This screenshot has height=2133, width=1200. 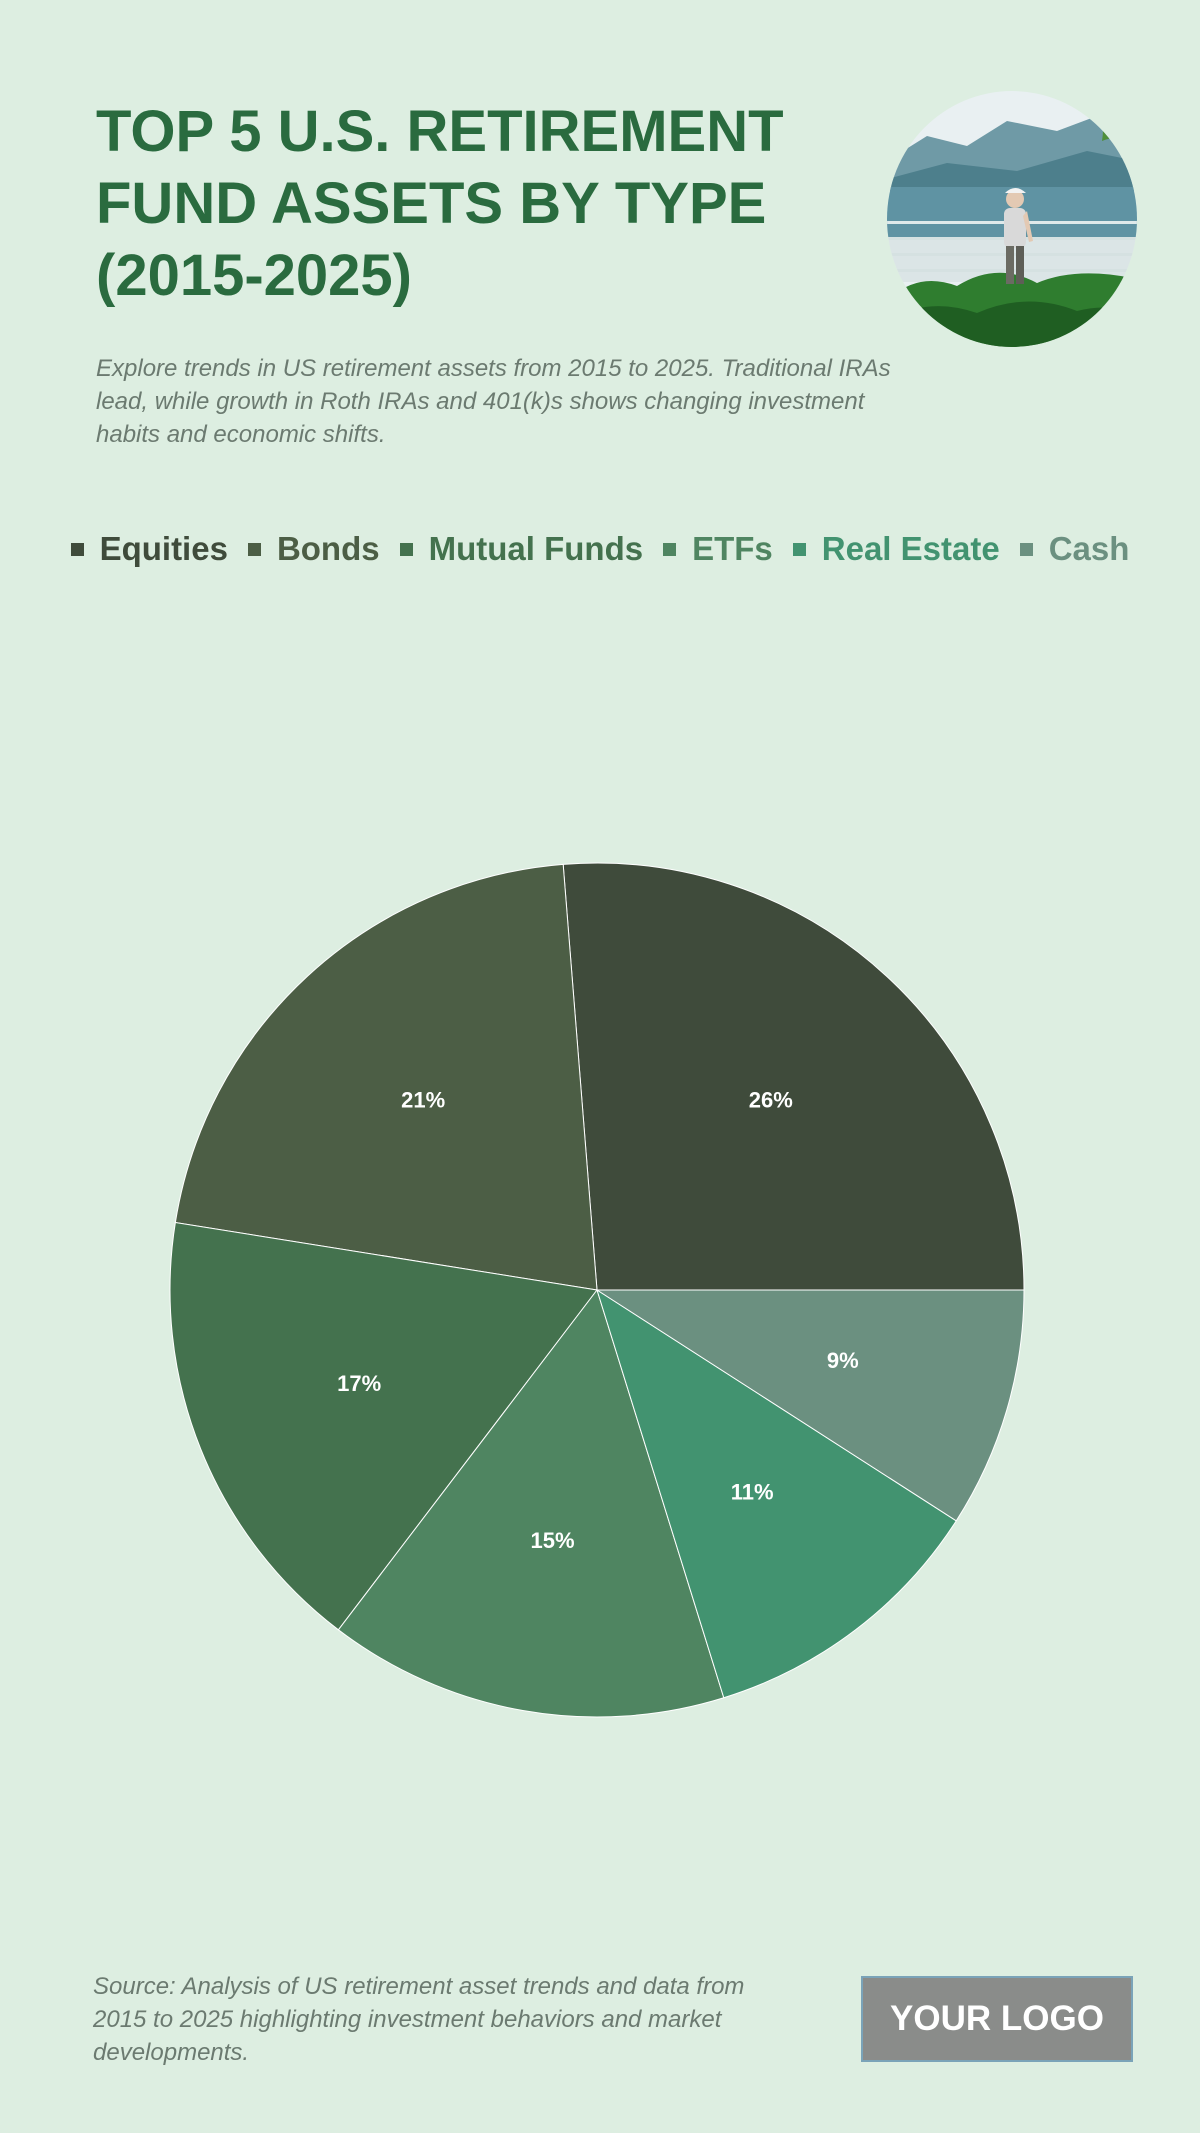 I want to click on slice-label-bonds: 21%, so click(x=423, y=1100).